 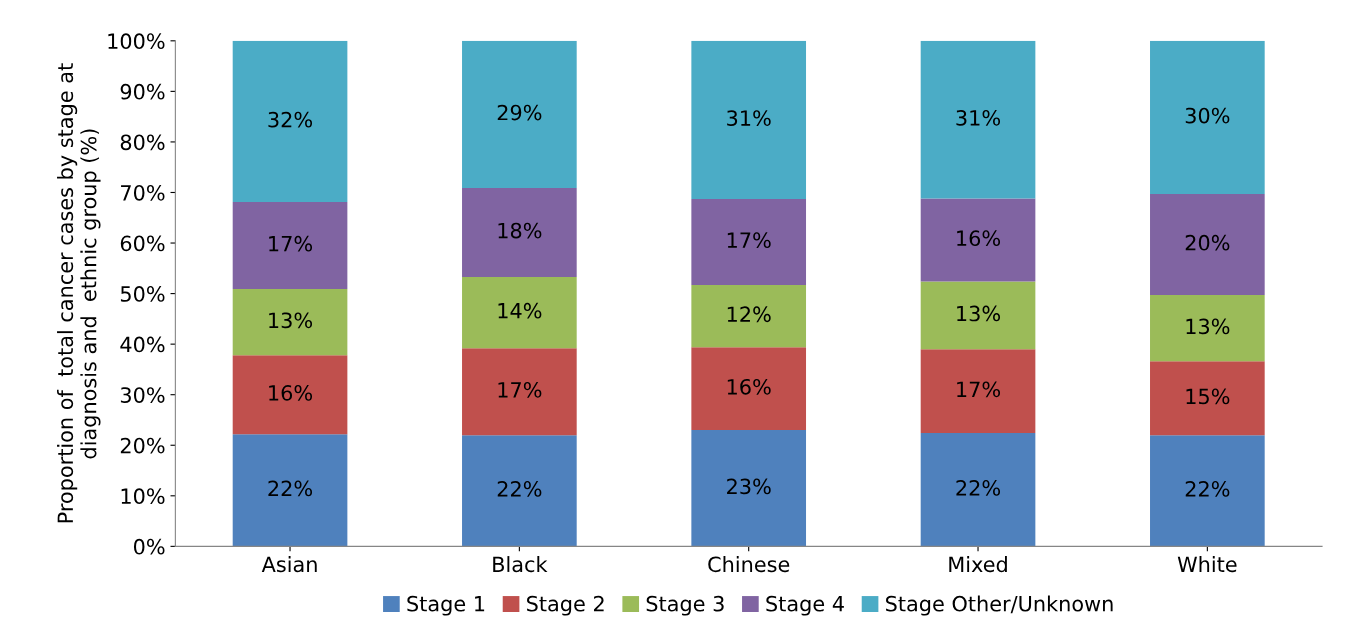 I want to click on legend-label: Stage Other/Unknown, so click(x=999, y=605).